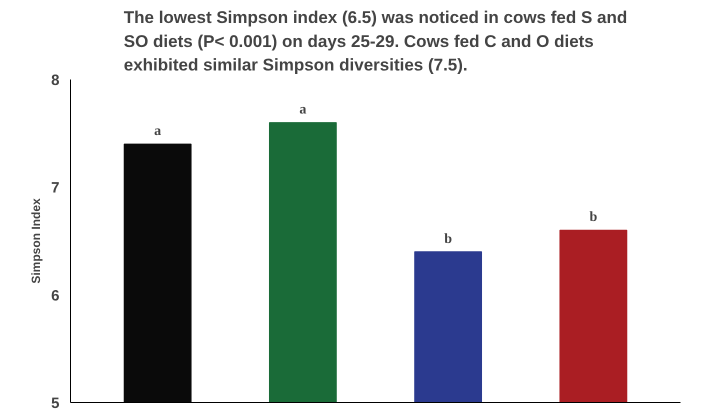 Image resolution: width=702 pixels, height=416 pixels. I want to click on y-tick-label: 6, so click(55, 295).